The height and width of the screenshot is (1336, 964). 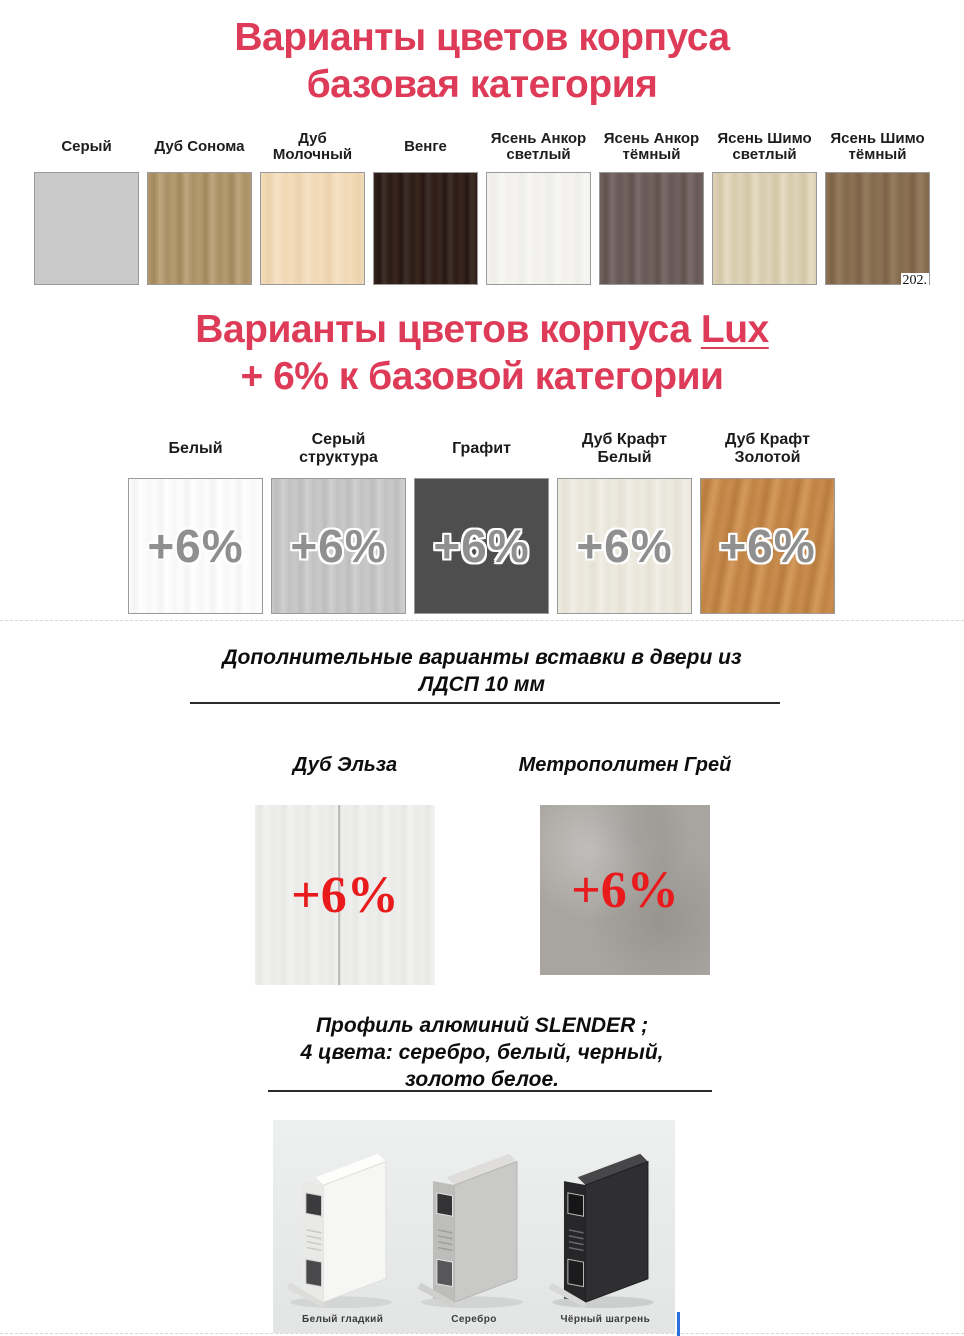 I want to click on lux-word: Lux, so click(x=734, y=329).